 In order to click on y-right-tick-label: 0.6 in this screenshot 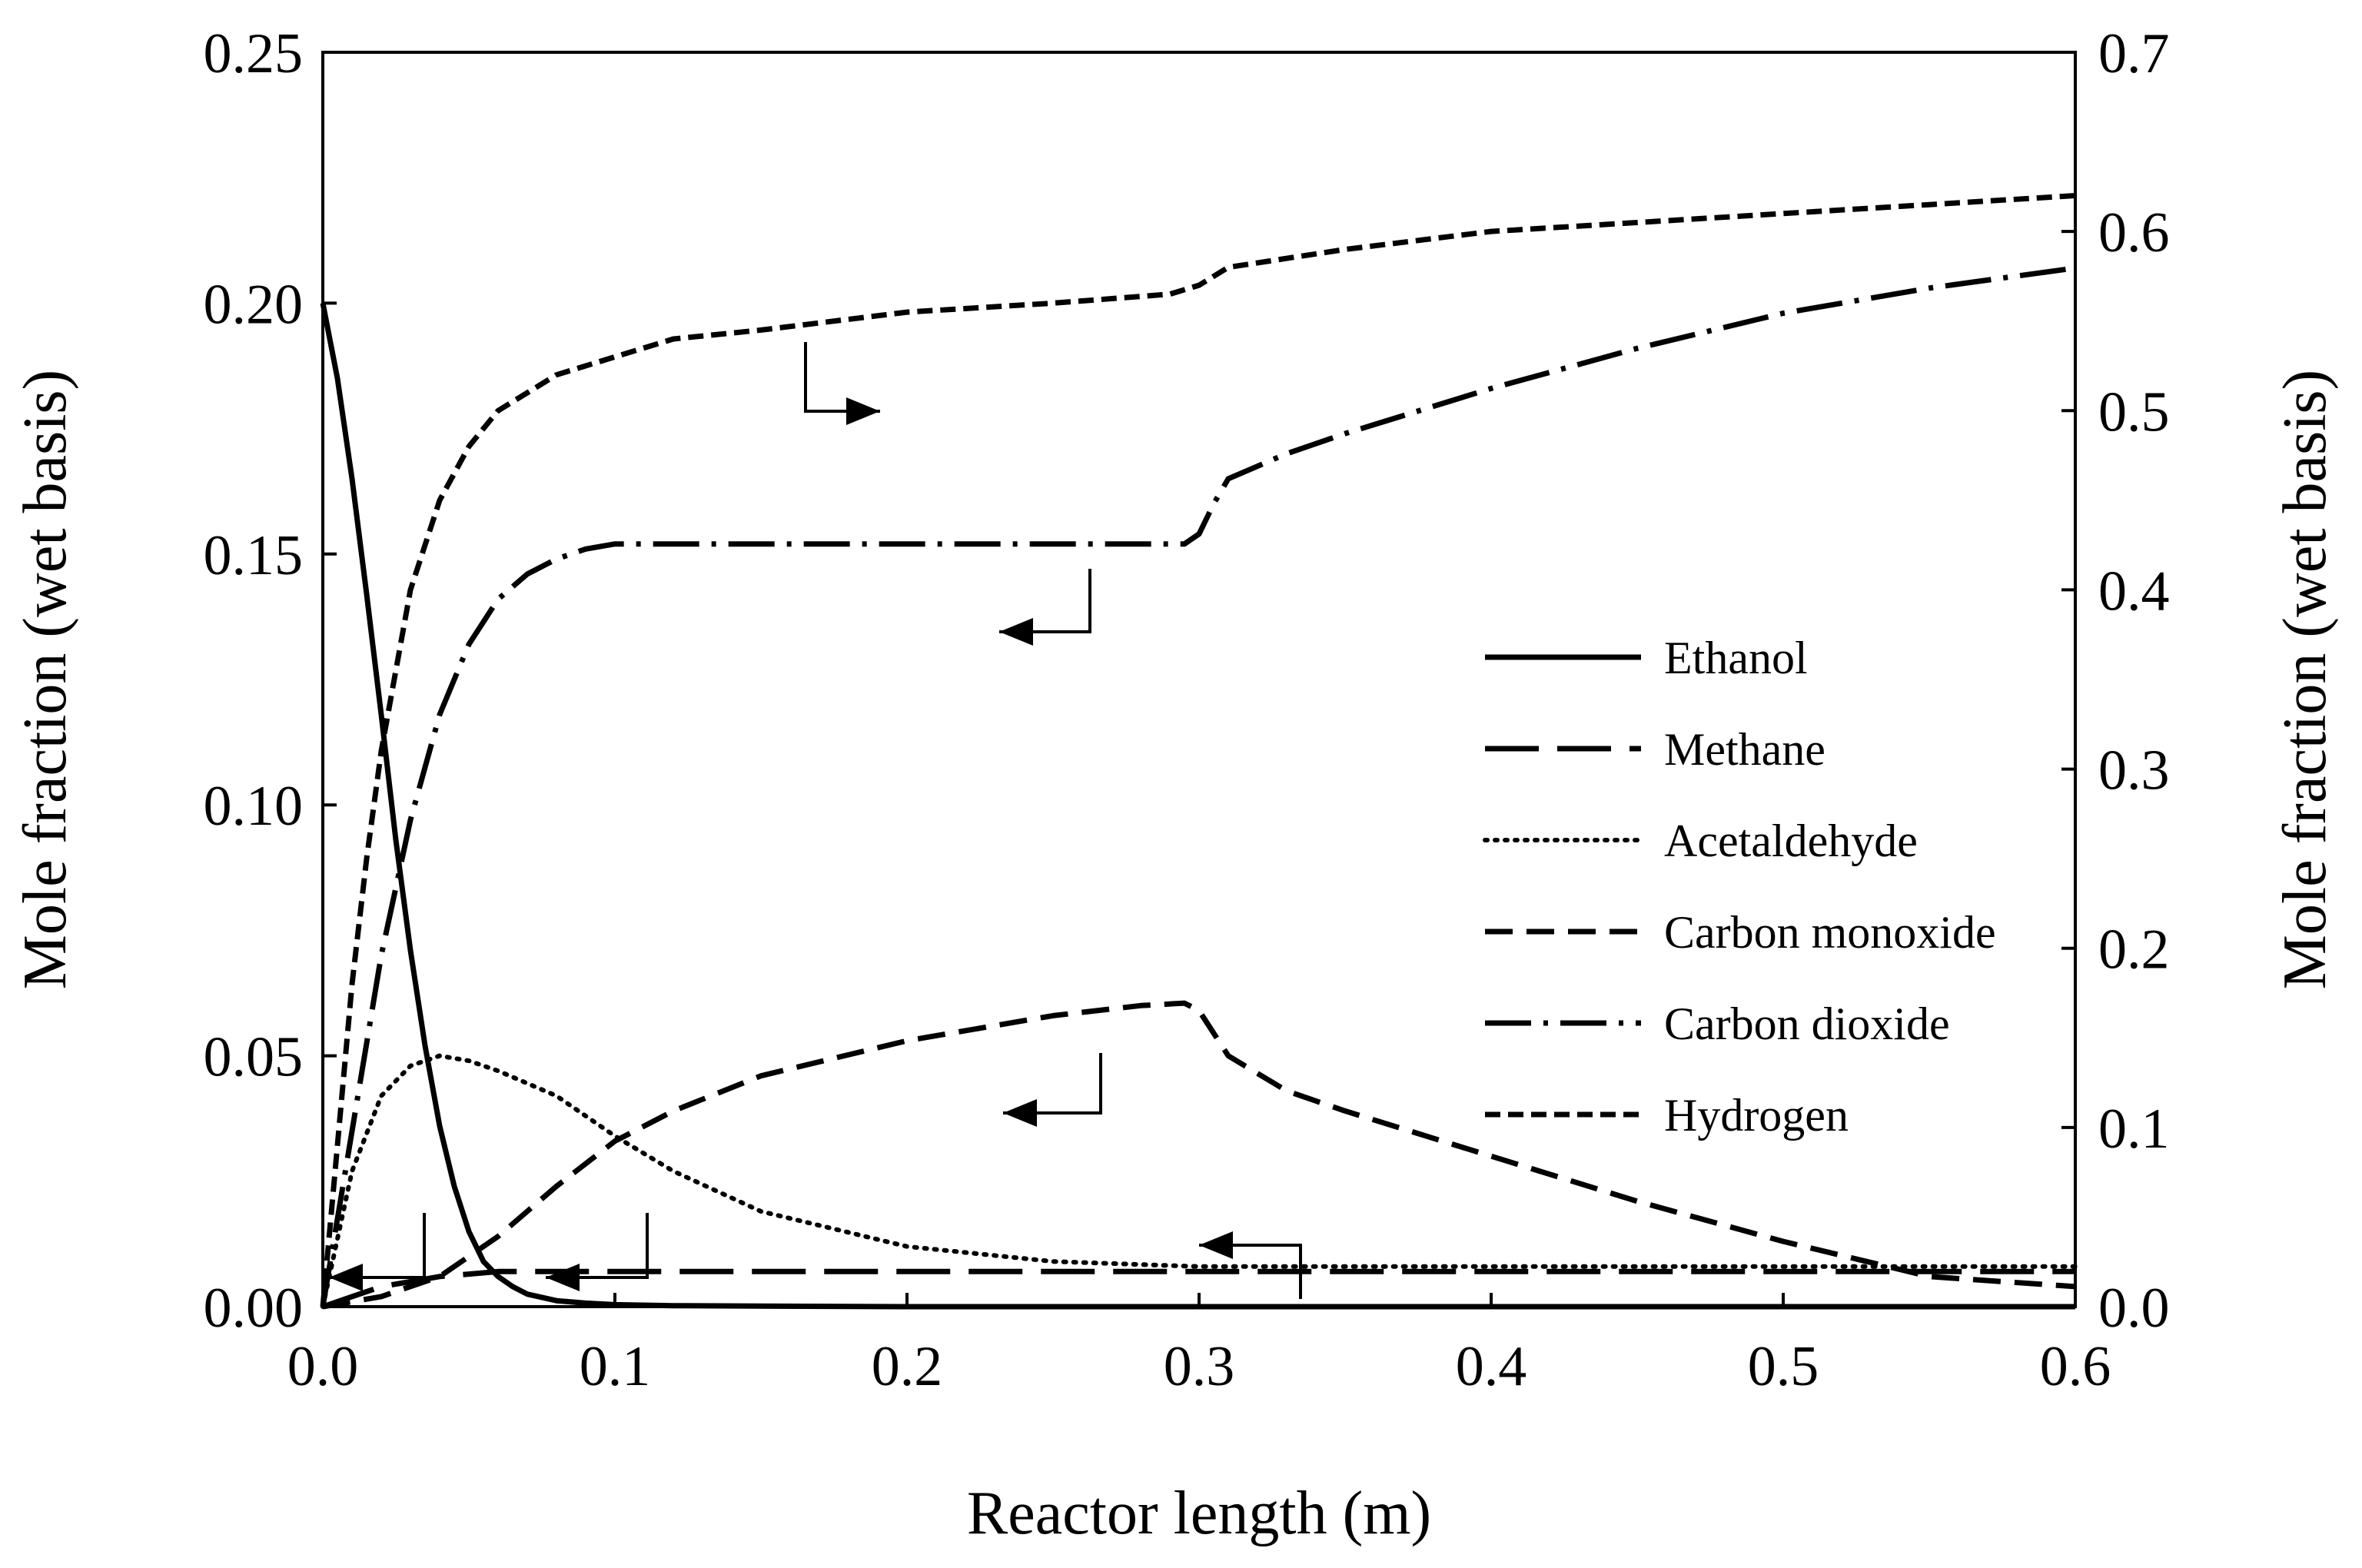, I will do `click(2134, 232)`.